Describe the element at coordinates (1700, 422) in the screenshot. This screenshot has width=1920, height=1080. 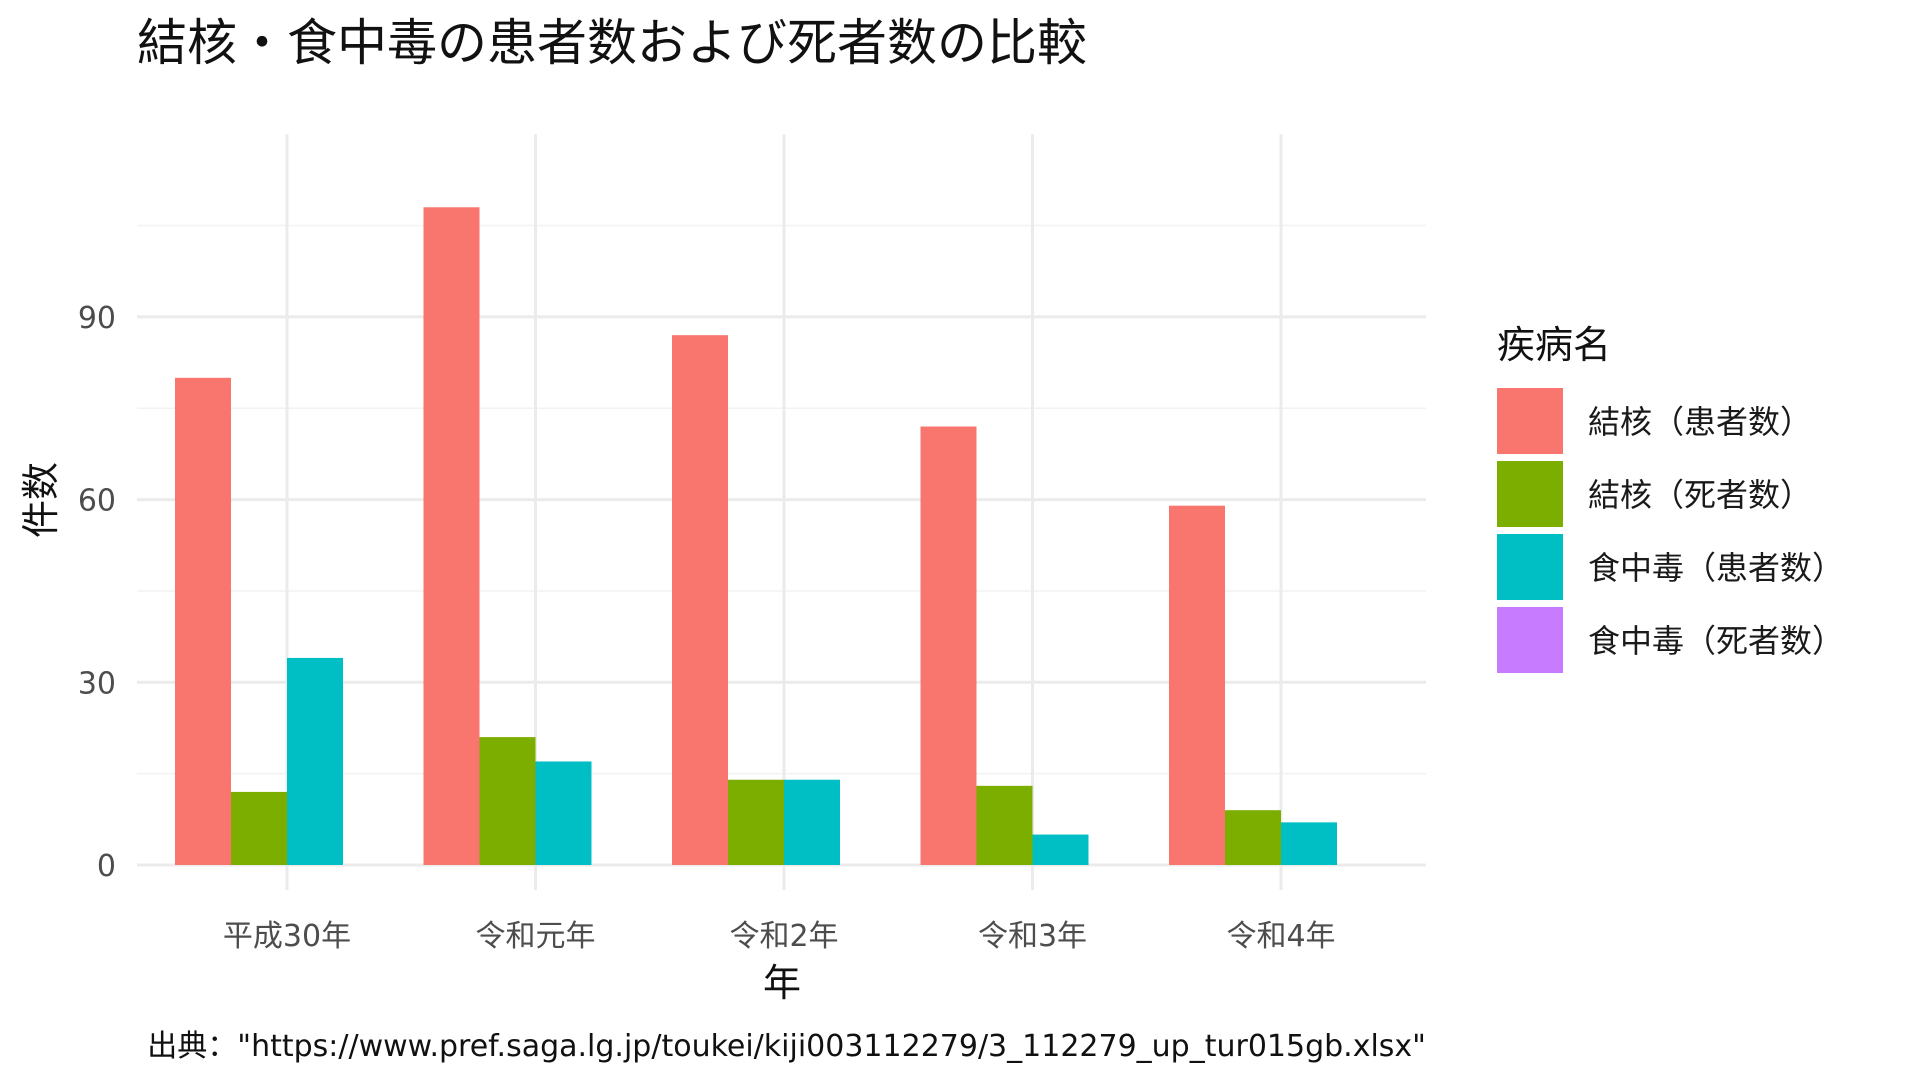
I see `legend-label: 結核（患者数）` at that location.